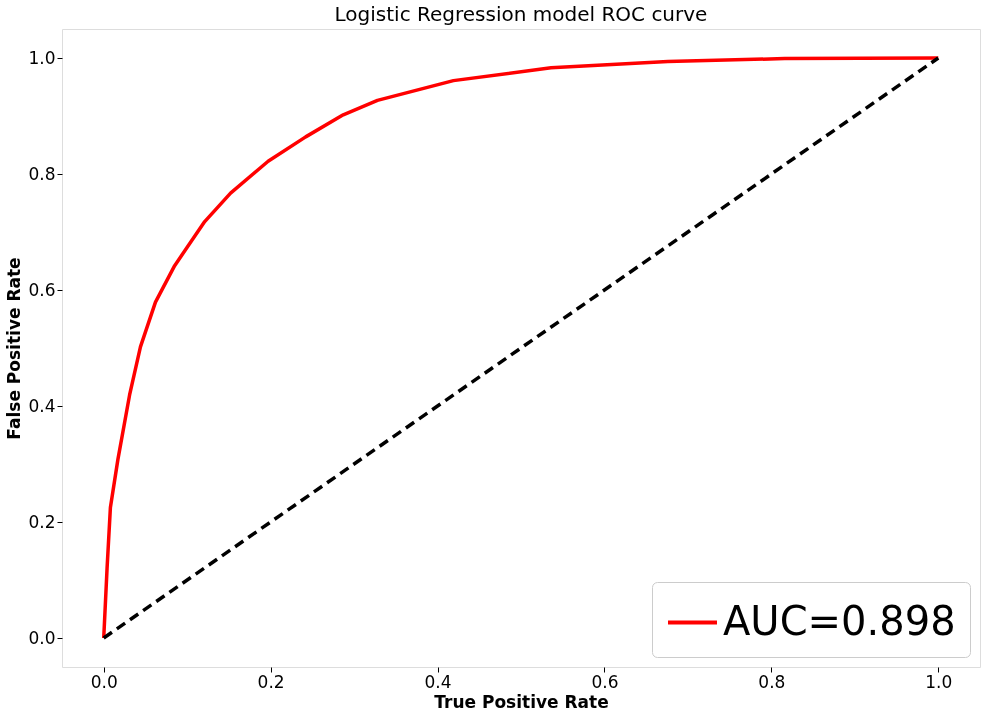  I want to click on y-tick-label: 0.2, so click(42, 521).